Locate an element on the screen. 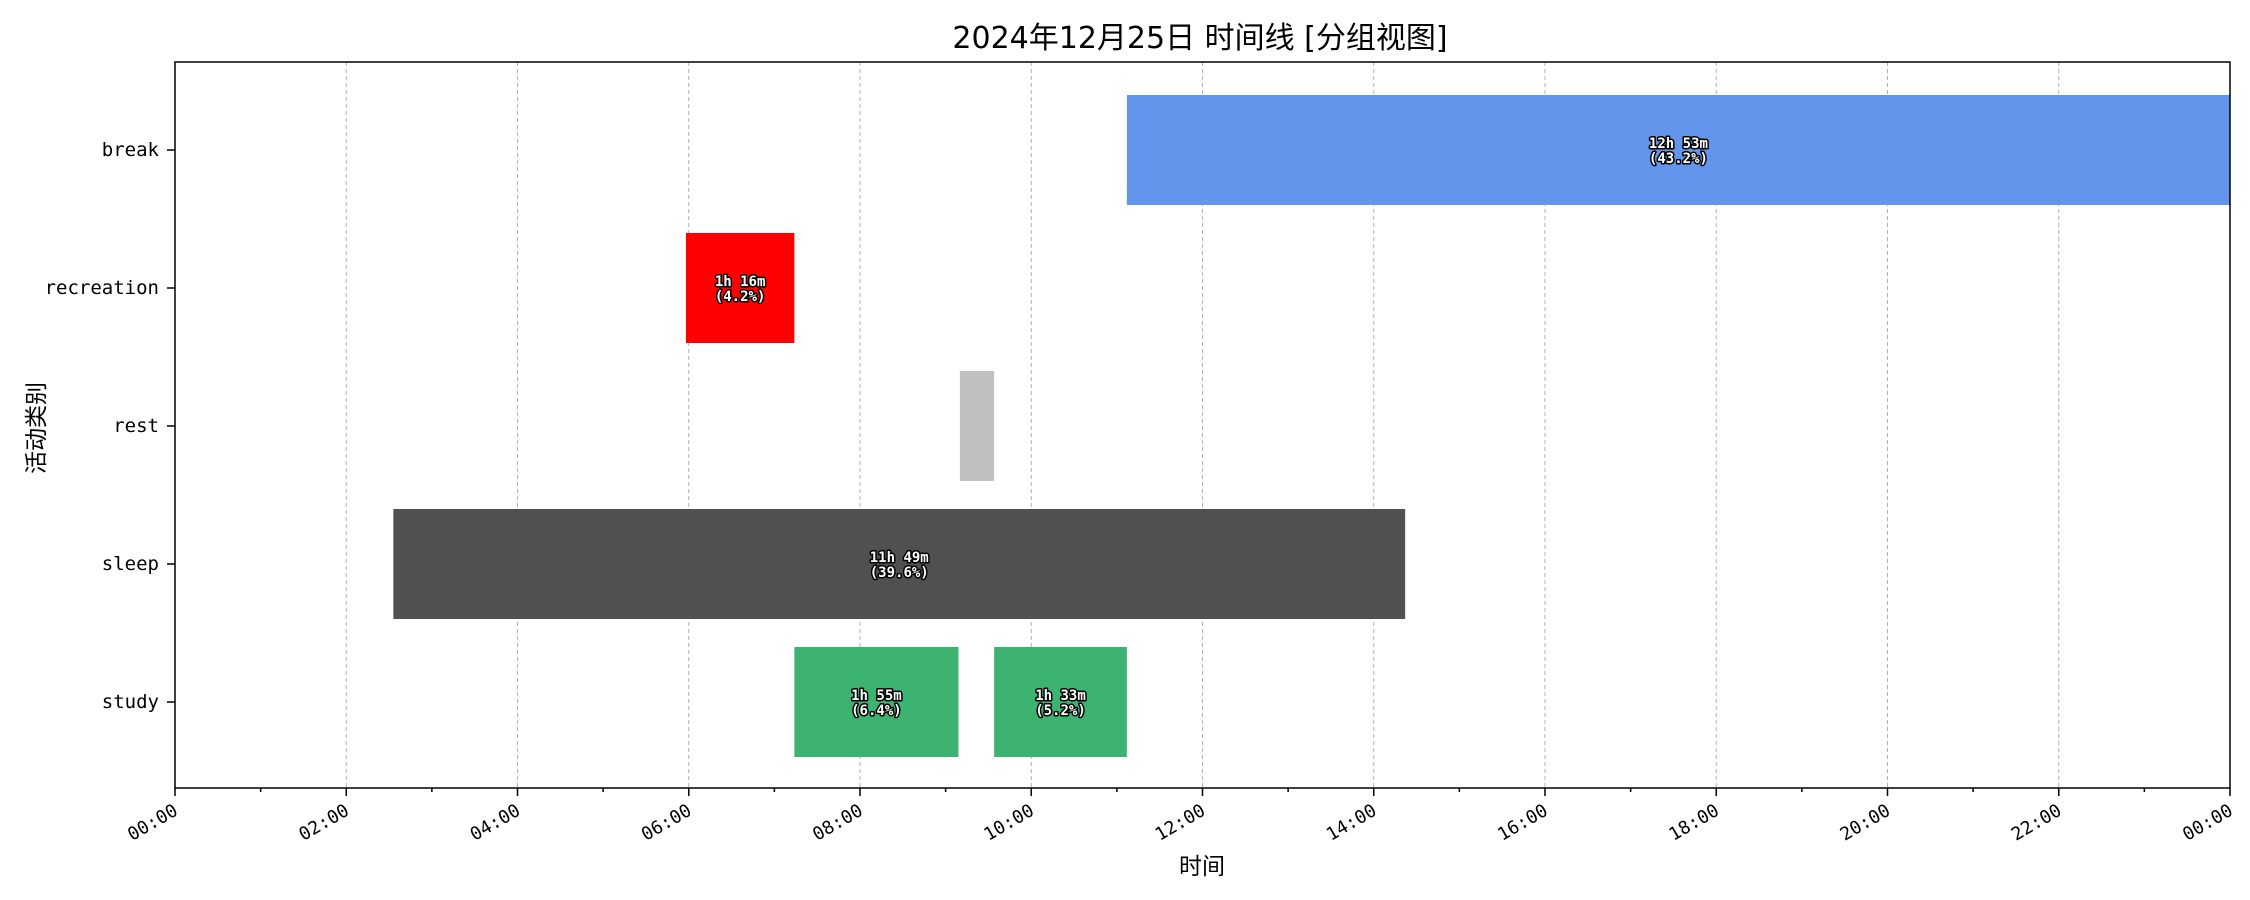 The width and height of the screenshot is (2250, 900). x-axis-label: 时间 is located at coordinates (1202, 867).